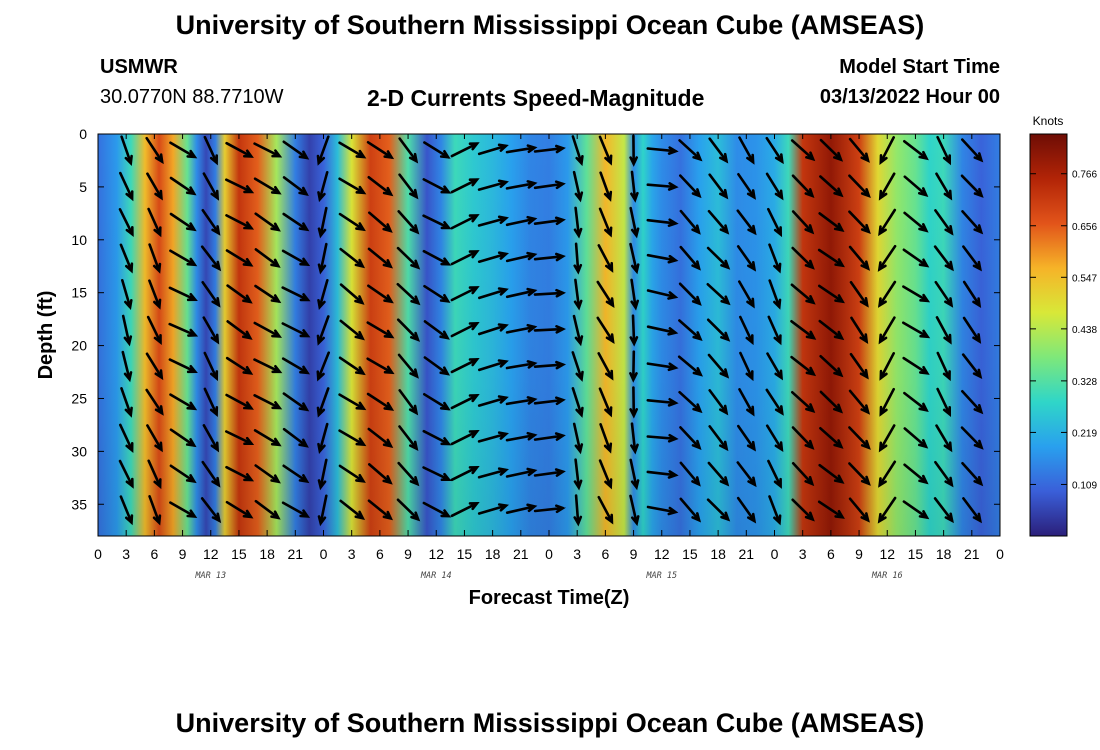 The width and height of the screenshot is (1100, 750). I want to click on x-tick-label: 6, so click(380, 554).